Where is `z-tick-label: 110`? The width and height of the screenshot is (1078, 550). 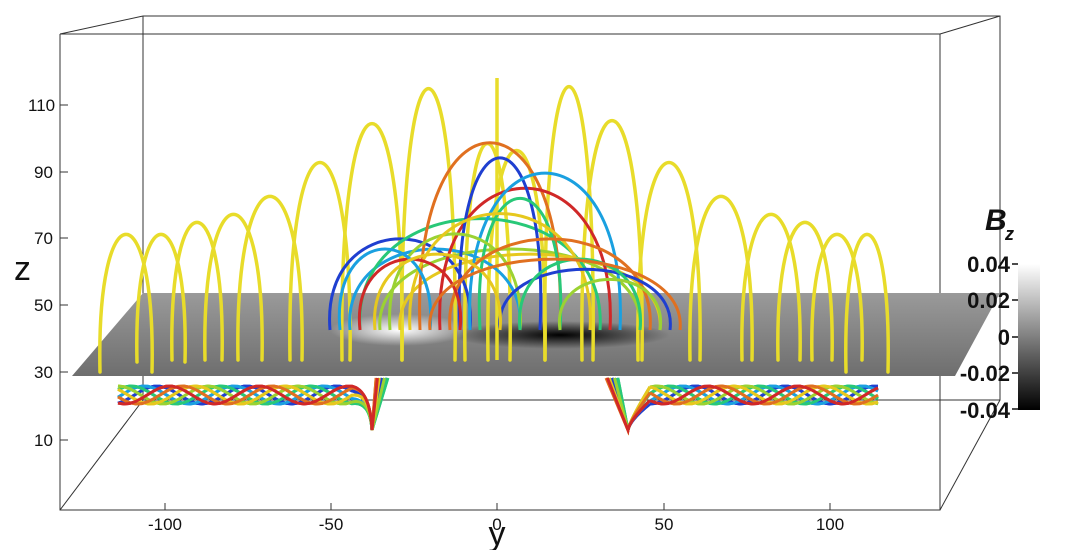
z-tick-label: 110 is located at coordinates (41, 105).